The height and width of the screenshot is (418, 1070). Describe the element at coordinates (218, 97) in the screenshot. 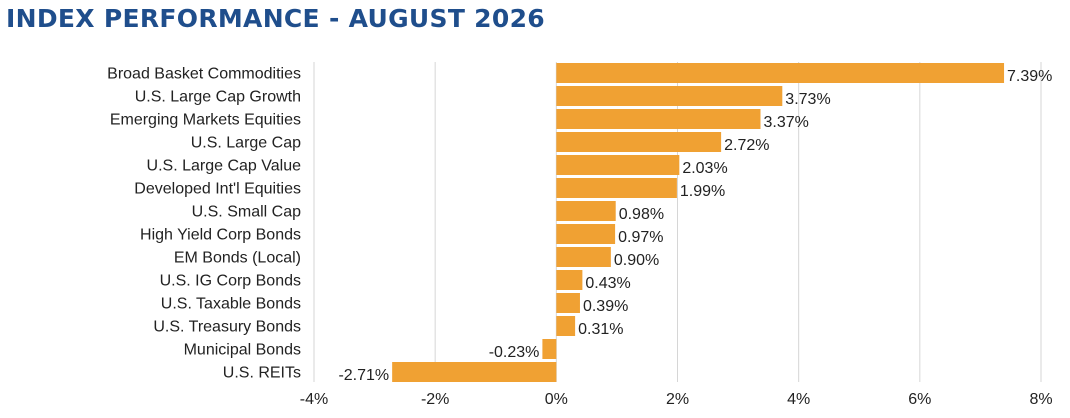

I see `category-label: U.S. Large Cap Growth` at that location.